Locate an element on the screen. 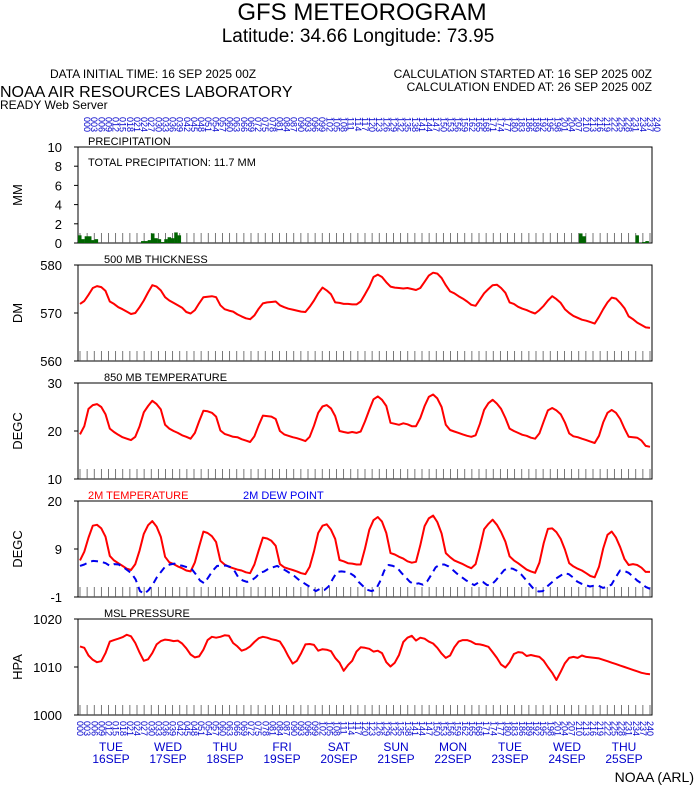 The height and width of the screenshot is (788, 694). pressure-line is located at coordinates (365, 657).